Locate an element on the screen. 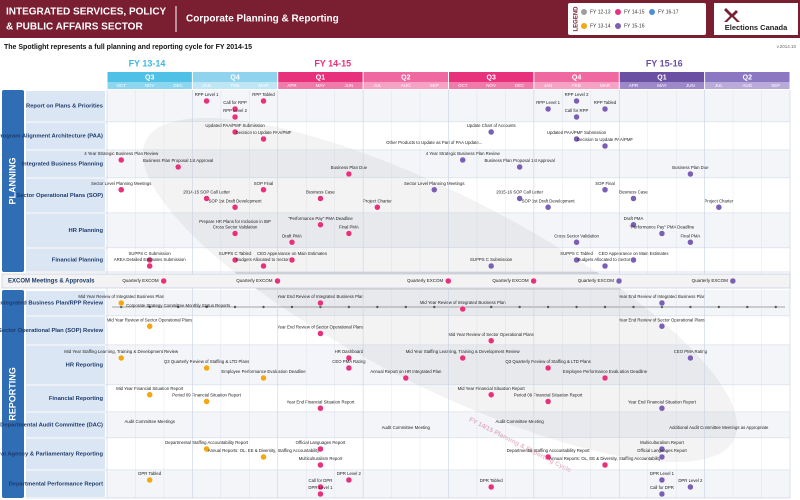 The height and width of the screenshot is (500, 800). event-label: DPR Level 1 is located at coordinates (320, 487).